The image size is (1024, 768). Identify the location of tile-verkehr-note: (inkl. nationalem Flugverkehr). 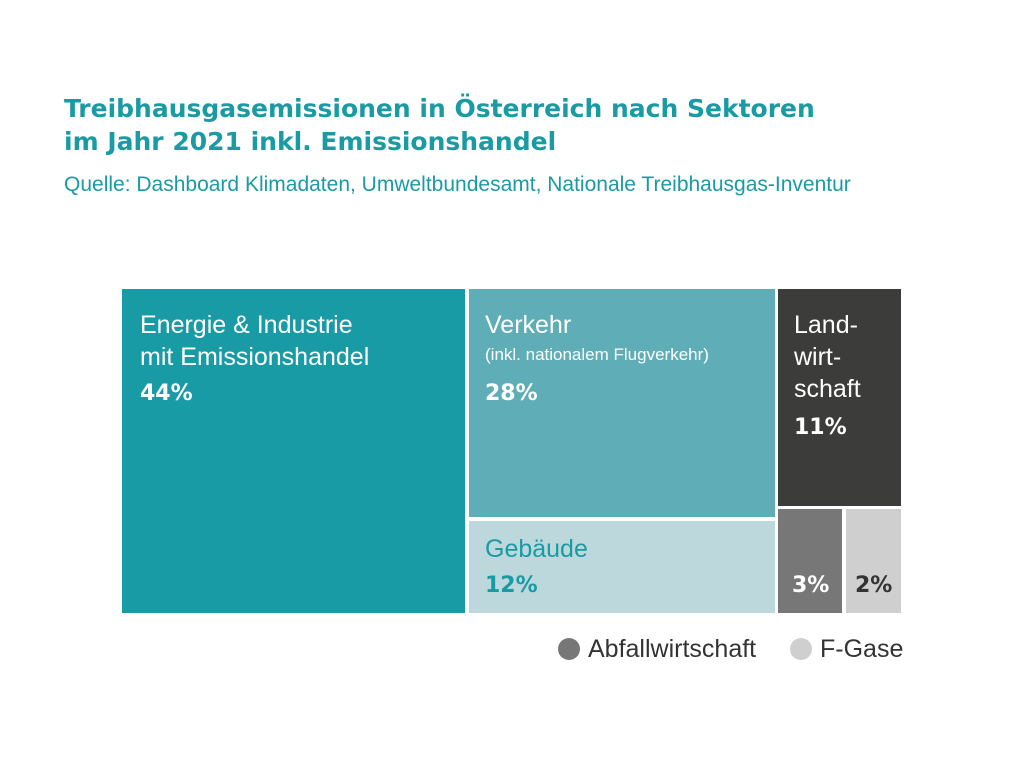
(597, 354).